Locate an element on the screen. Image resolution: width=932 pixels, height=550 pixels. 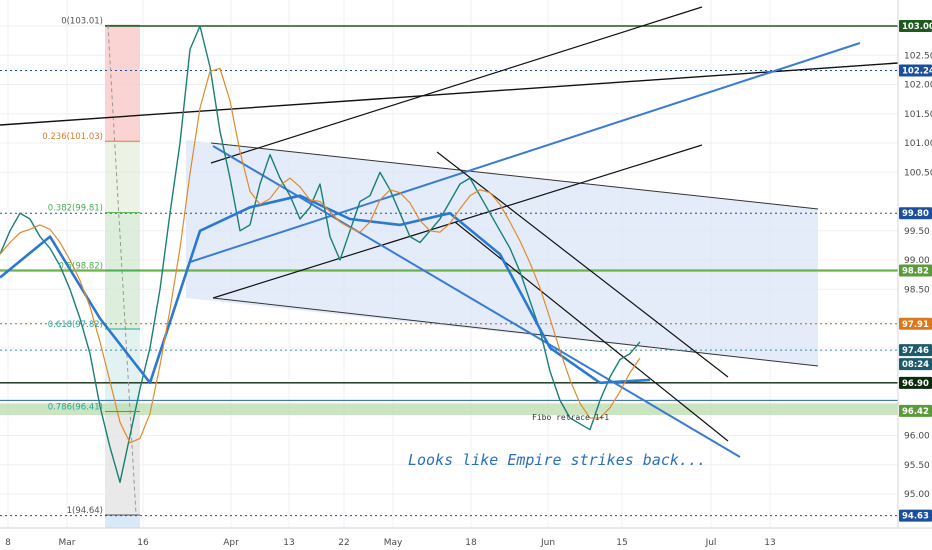
x-tick-7: 18 is located at coordinates (471, 543).